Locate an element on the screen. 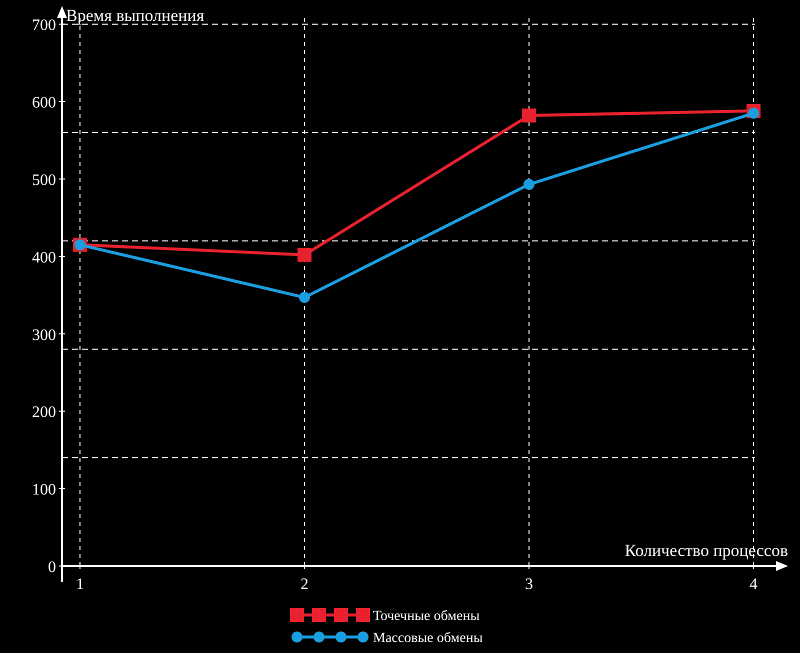  y-axis-title: Время выполнения is located at coordinates (135, 15).